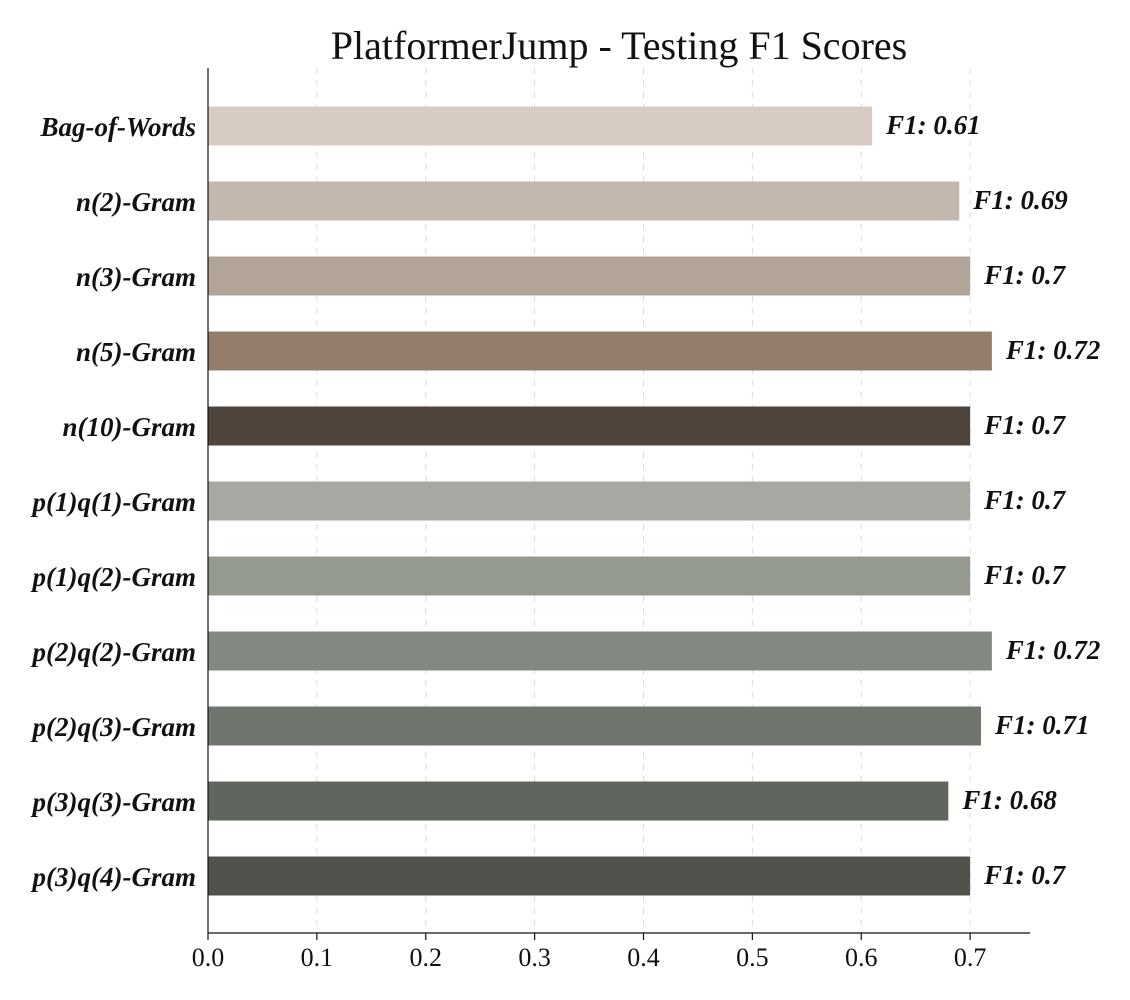  I want to click on category-label: p(1)q(1)-Gram, so click(113, 502).